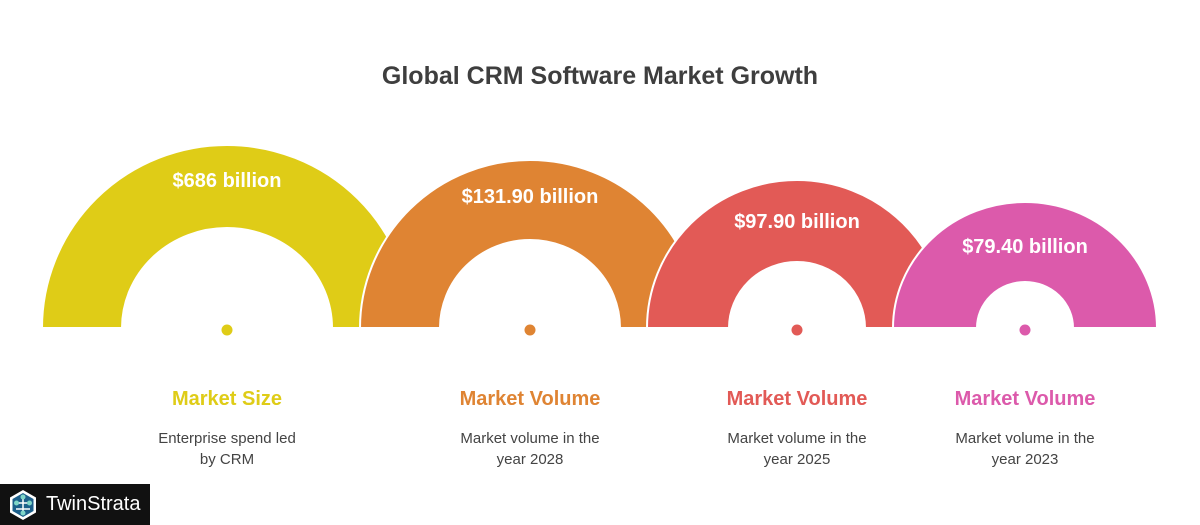  I want to click on description-line: year 2023, so click(1025, 459).